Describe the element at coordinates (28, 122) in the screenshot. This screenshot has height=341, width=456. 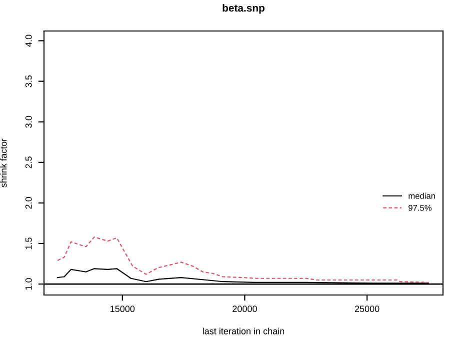
I see `y-tick-label: 3.0` at that location.